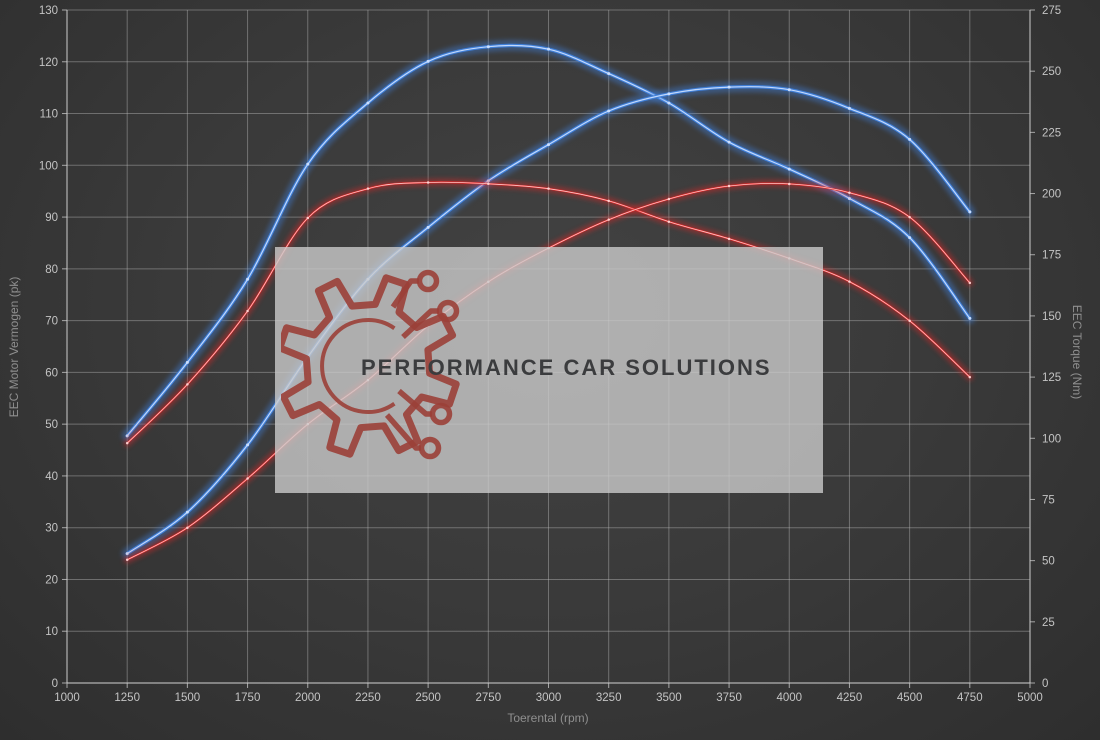 This screenshot has width=1100, height=740. Describe the element at coordinates (428, 698) in the screenshot. I see `x-tick-label: 2500` at that location.